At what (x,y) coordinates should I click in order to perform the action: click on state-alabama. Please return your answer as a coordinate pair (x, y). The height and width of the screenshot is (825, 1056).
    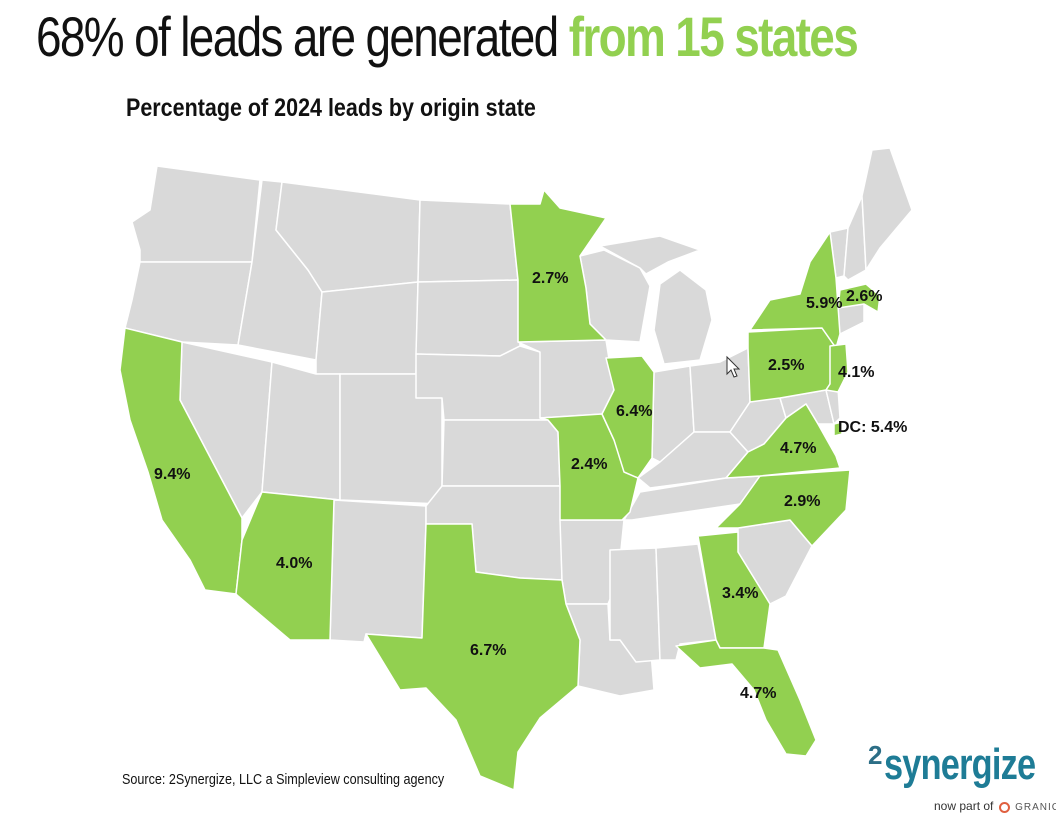
    Looking at the image, I should click on (686, 602).